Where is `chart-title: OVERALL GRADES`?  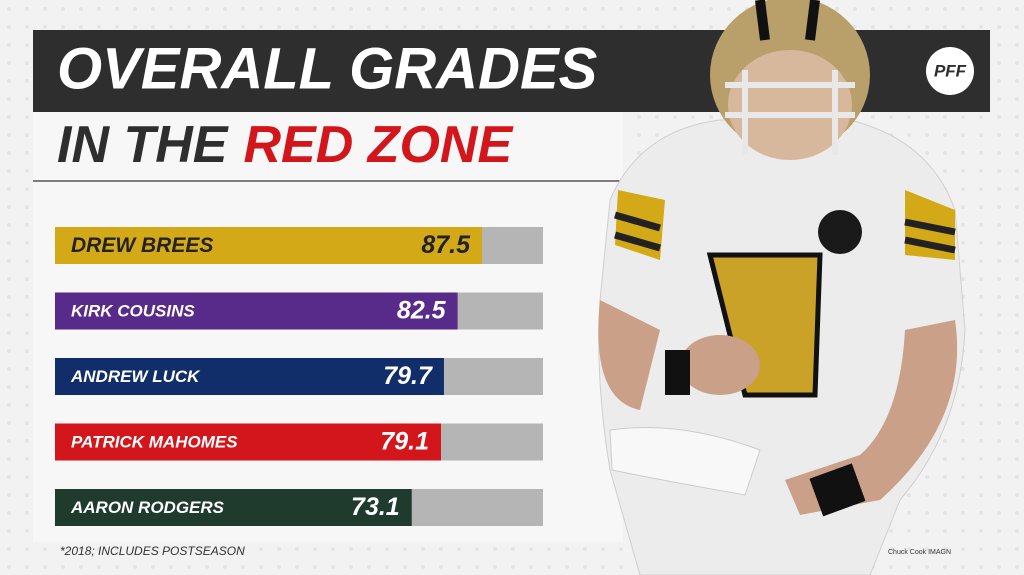 chart-title: OVERALL GRADES is located at coordinates (327, 68).